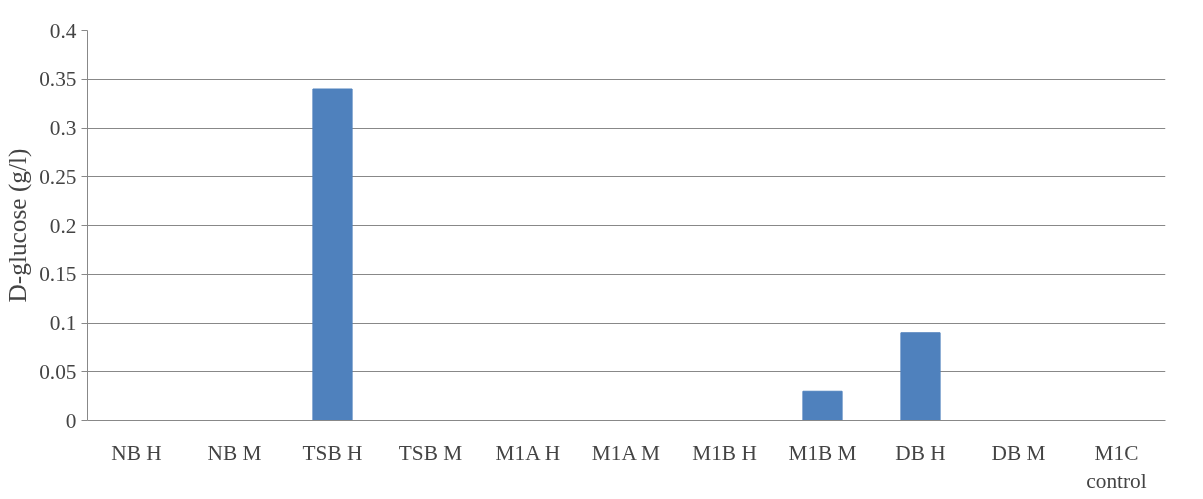 This screenshot has width=1203, height=499. What do you see at coordinates (724, 452) in the screenshot?
I see `x-tick-label: M1B H` at bounding box center [724, 452].